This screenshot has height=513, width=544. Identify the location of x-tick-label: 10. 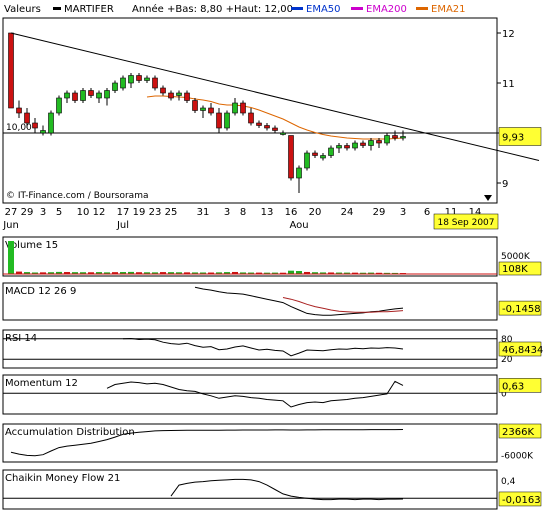
(83, 212).